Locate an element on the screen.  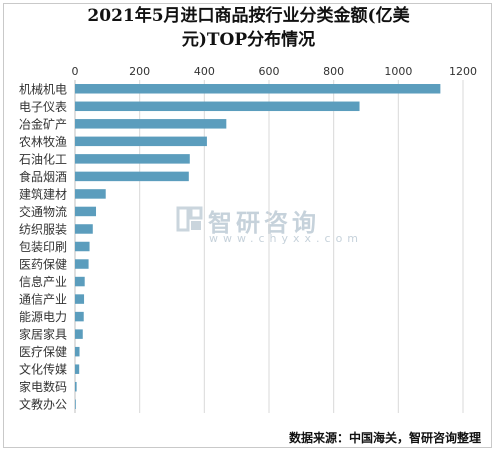
category-label-5: 食品烟酒 is located at coordinates (43, 176).